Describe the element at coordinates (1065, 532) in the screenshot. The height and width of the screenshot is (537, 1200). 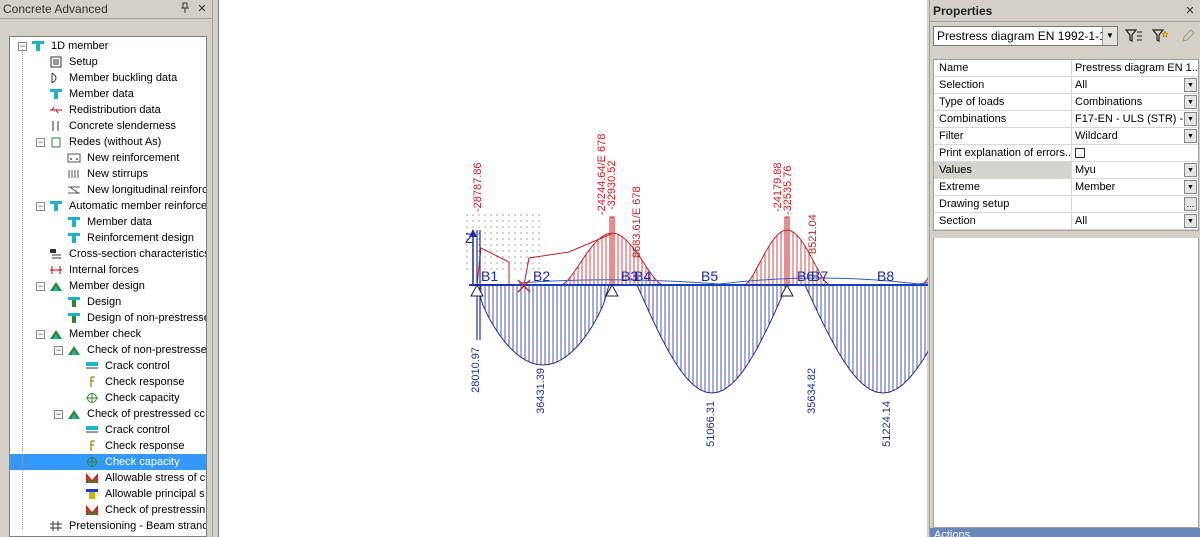
I see `actions-bar: Actions` at that location.